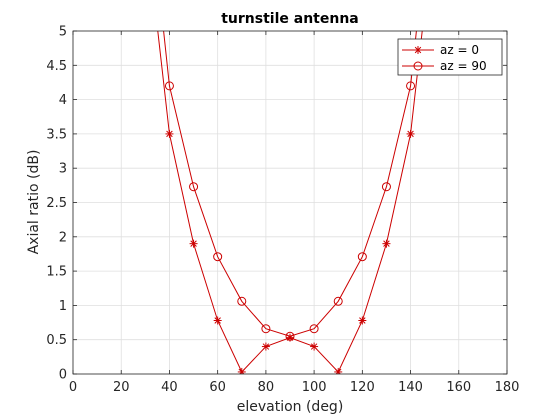 The width and height of the screenshot is (560, 420). What do you see at coordinates (63, 32) in the screenshot?
I see `y-tick-label: 5` at bounding box center [63, 32].